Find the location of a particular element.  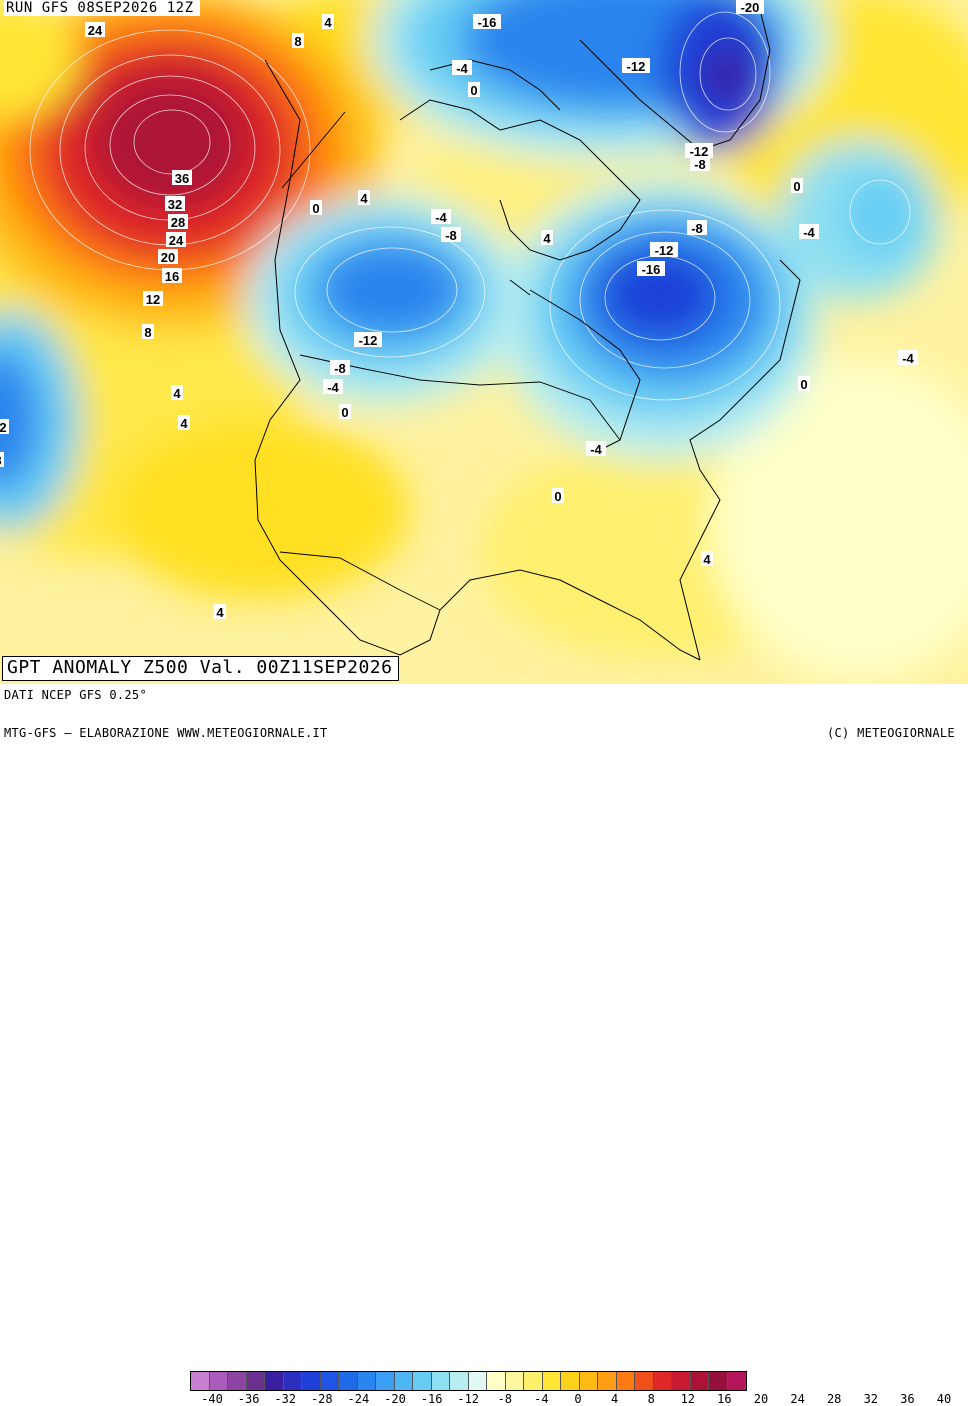

legend-tick: -12 is located at coordinates (468, 1399).